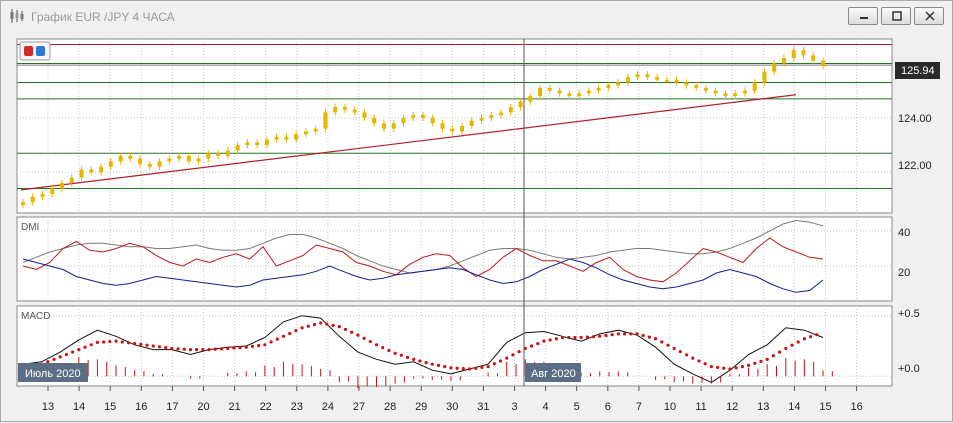  I want to click on minimize-button, so click(863, 16).